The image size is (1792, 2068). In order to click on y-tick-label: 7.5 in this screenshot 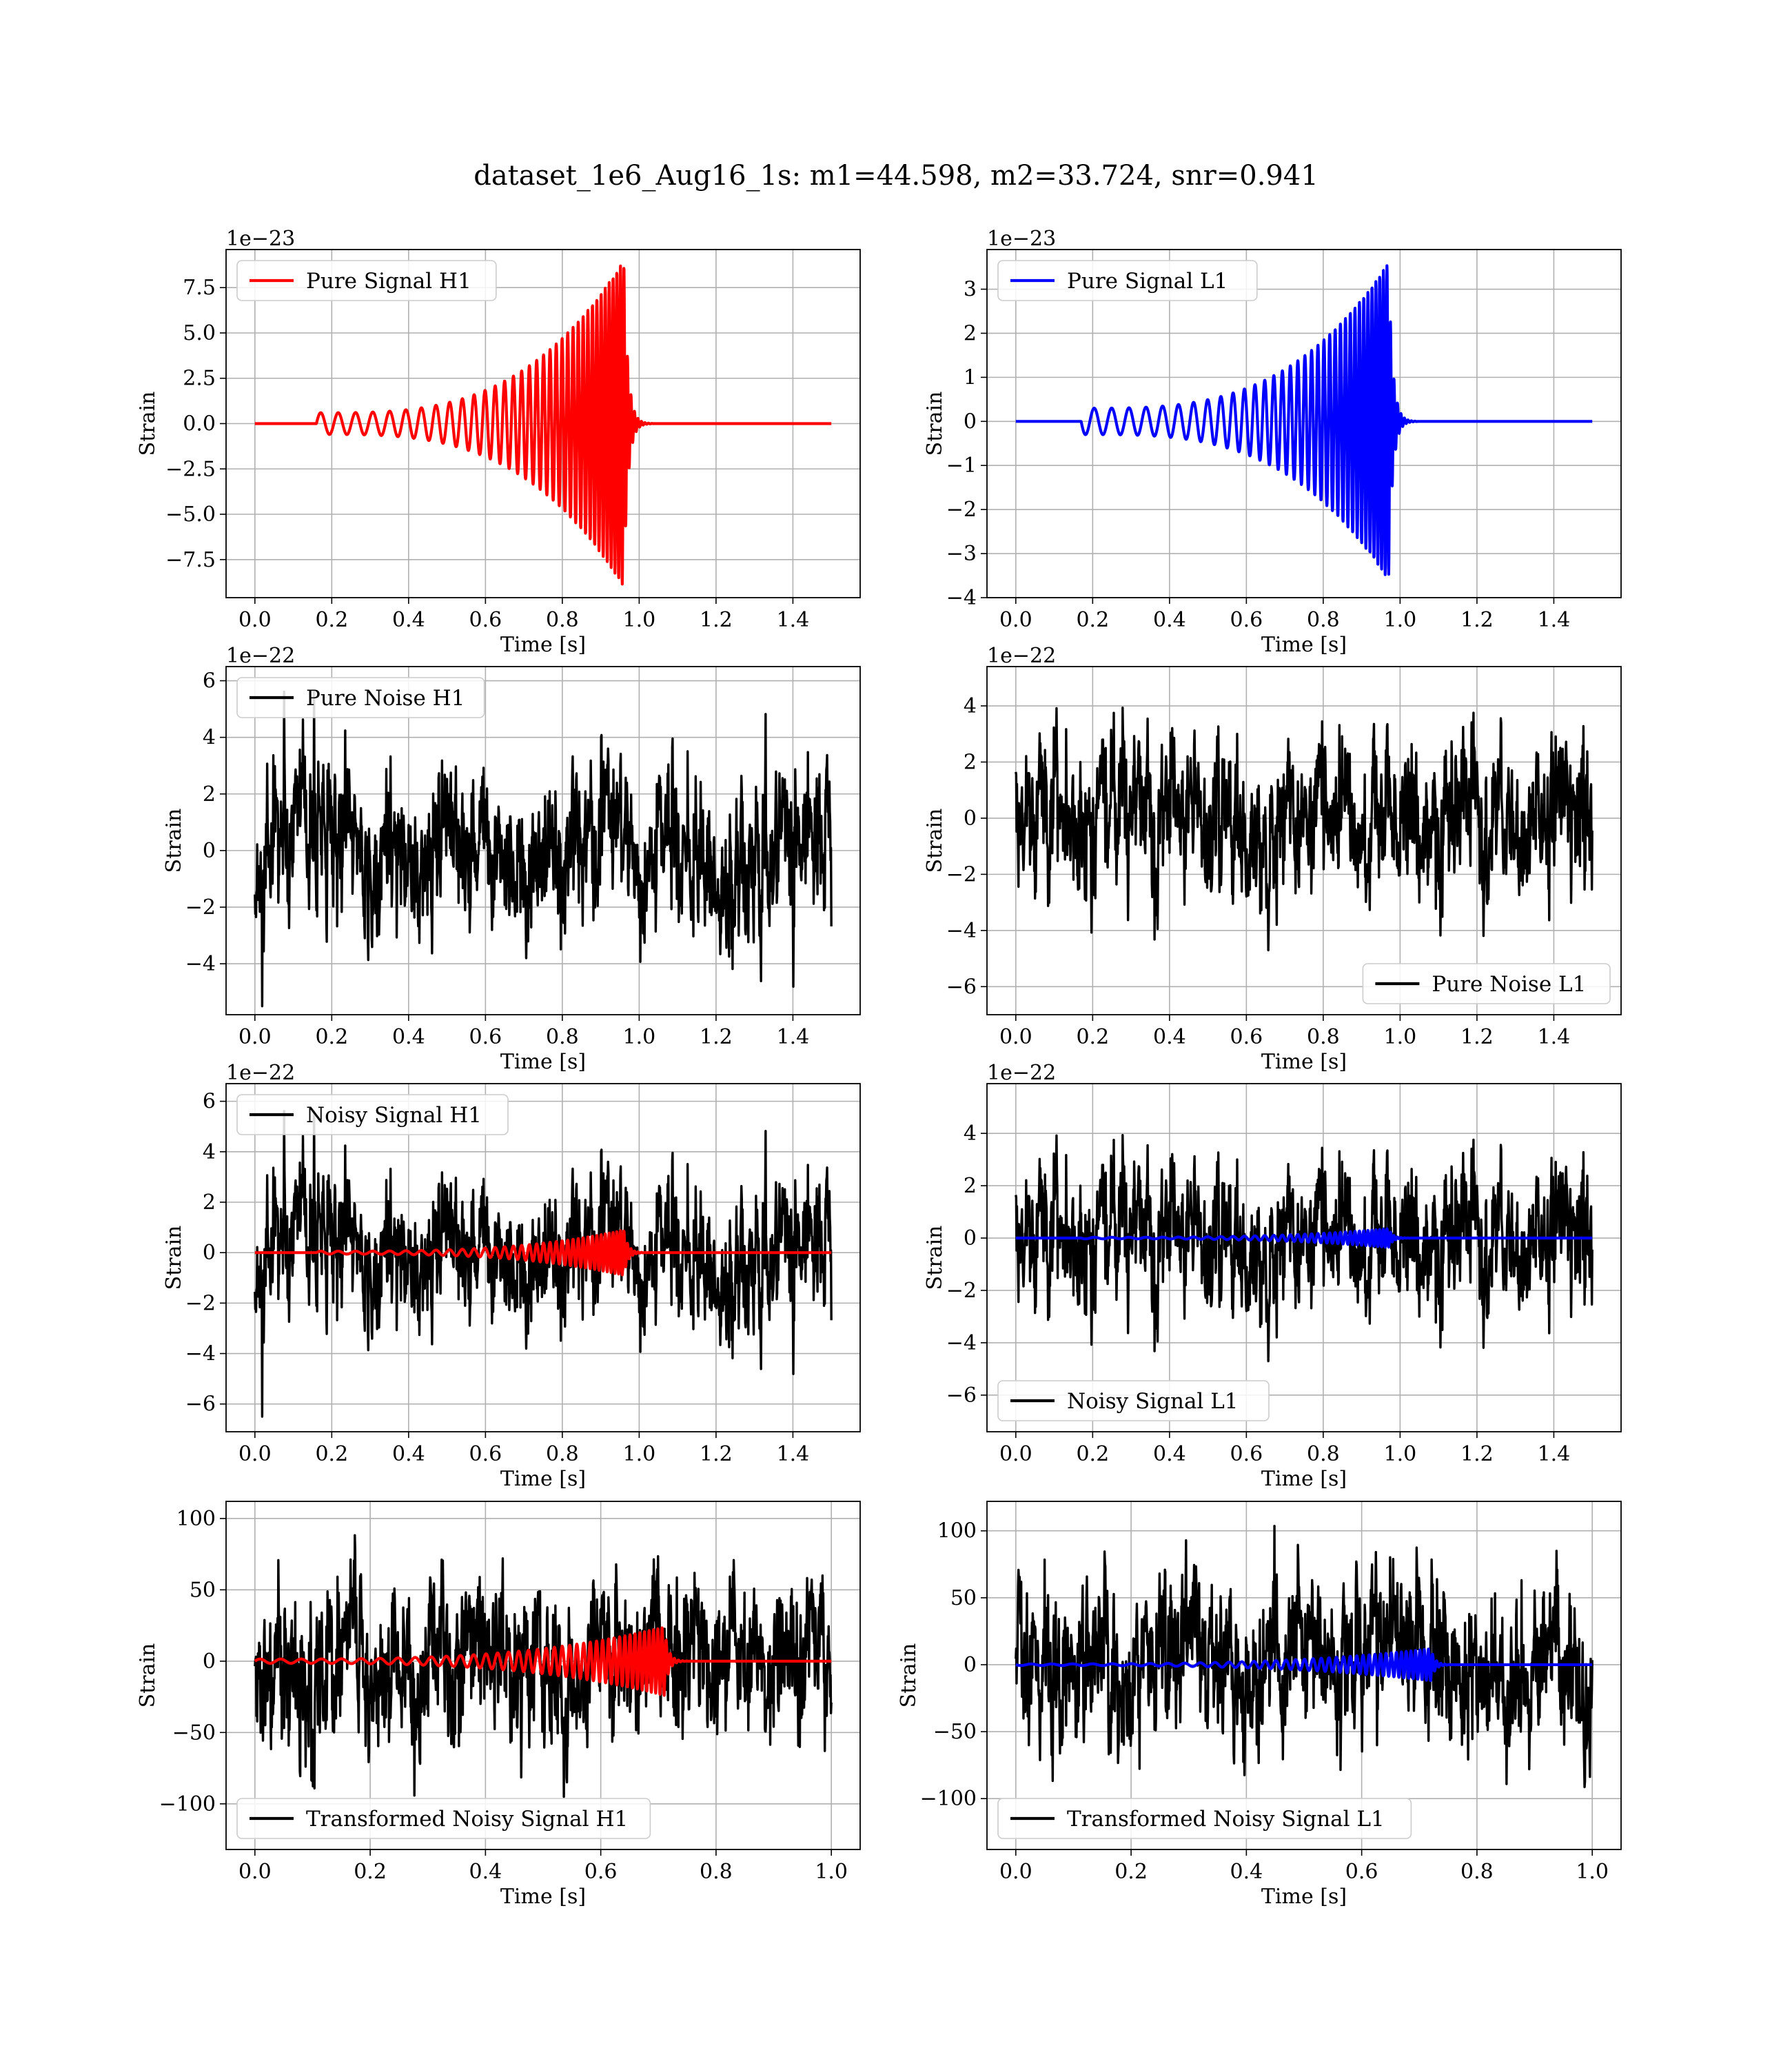, I will do `click(199, 288)`.